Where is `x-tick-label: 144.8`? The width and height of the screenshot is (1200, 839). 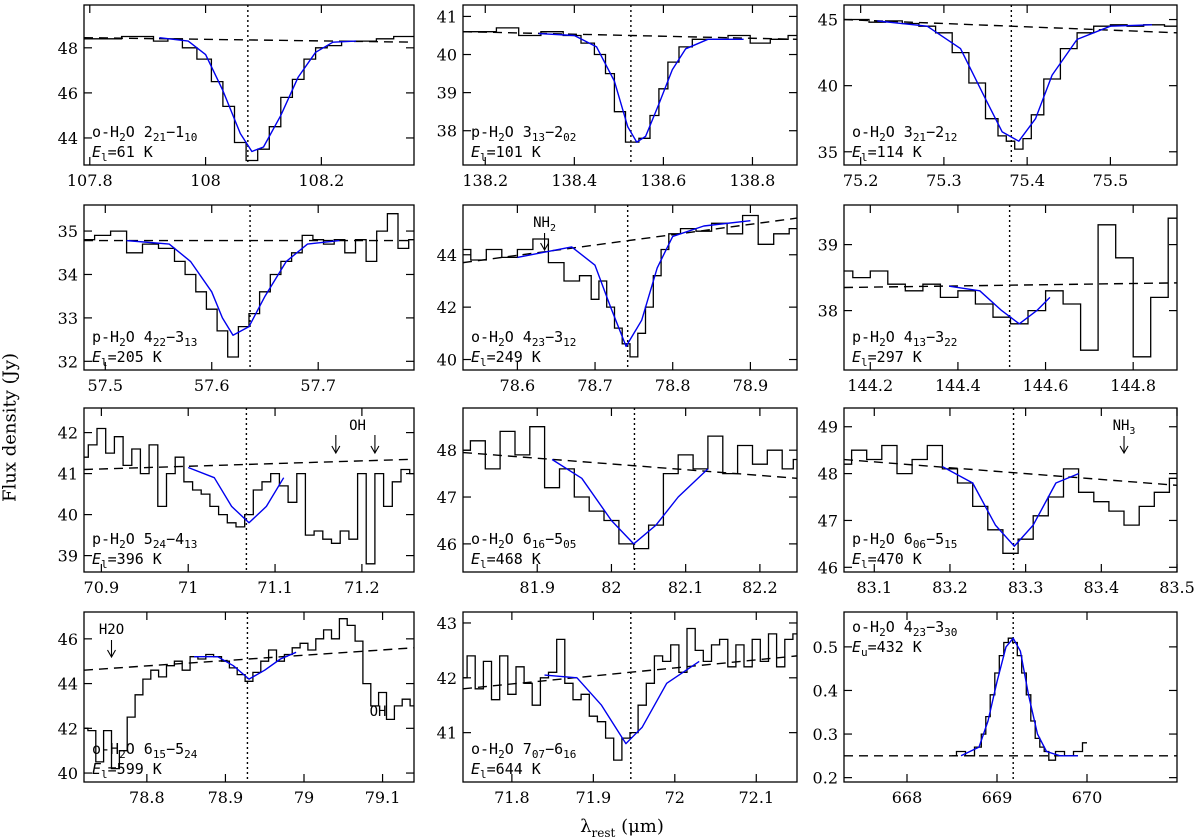 x-tick-label: 144.8 is located at coordinates (1133, 385).